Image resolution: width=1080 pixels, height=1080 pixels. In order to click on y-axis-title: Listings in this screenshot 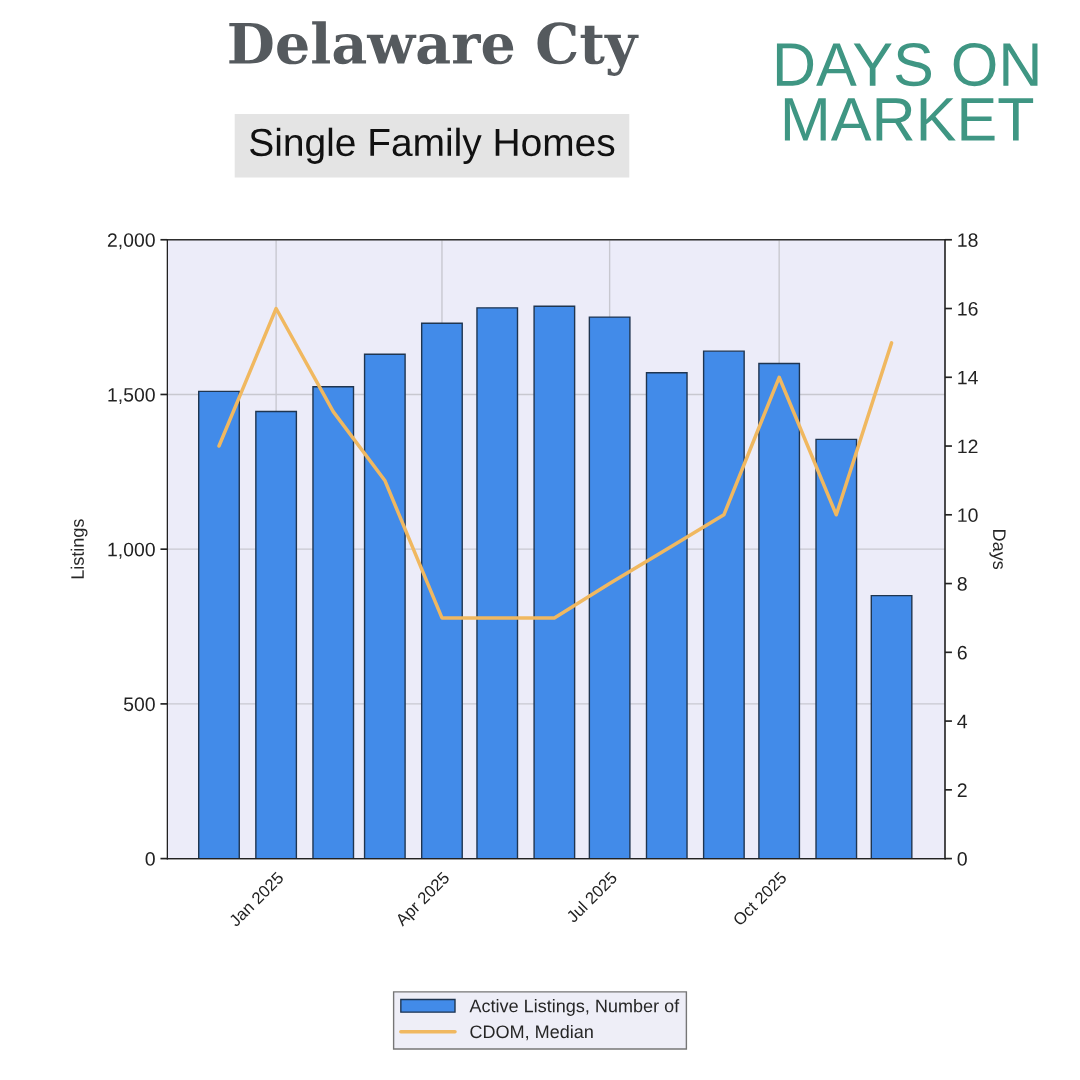, I will do `click(79, 549)`.